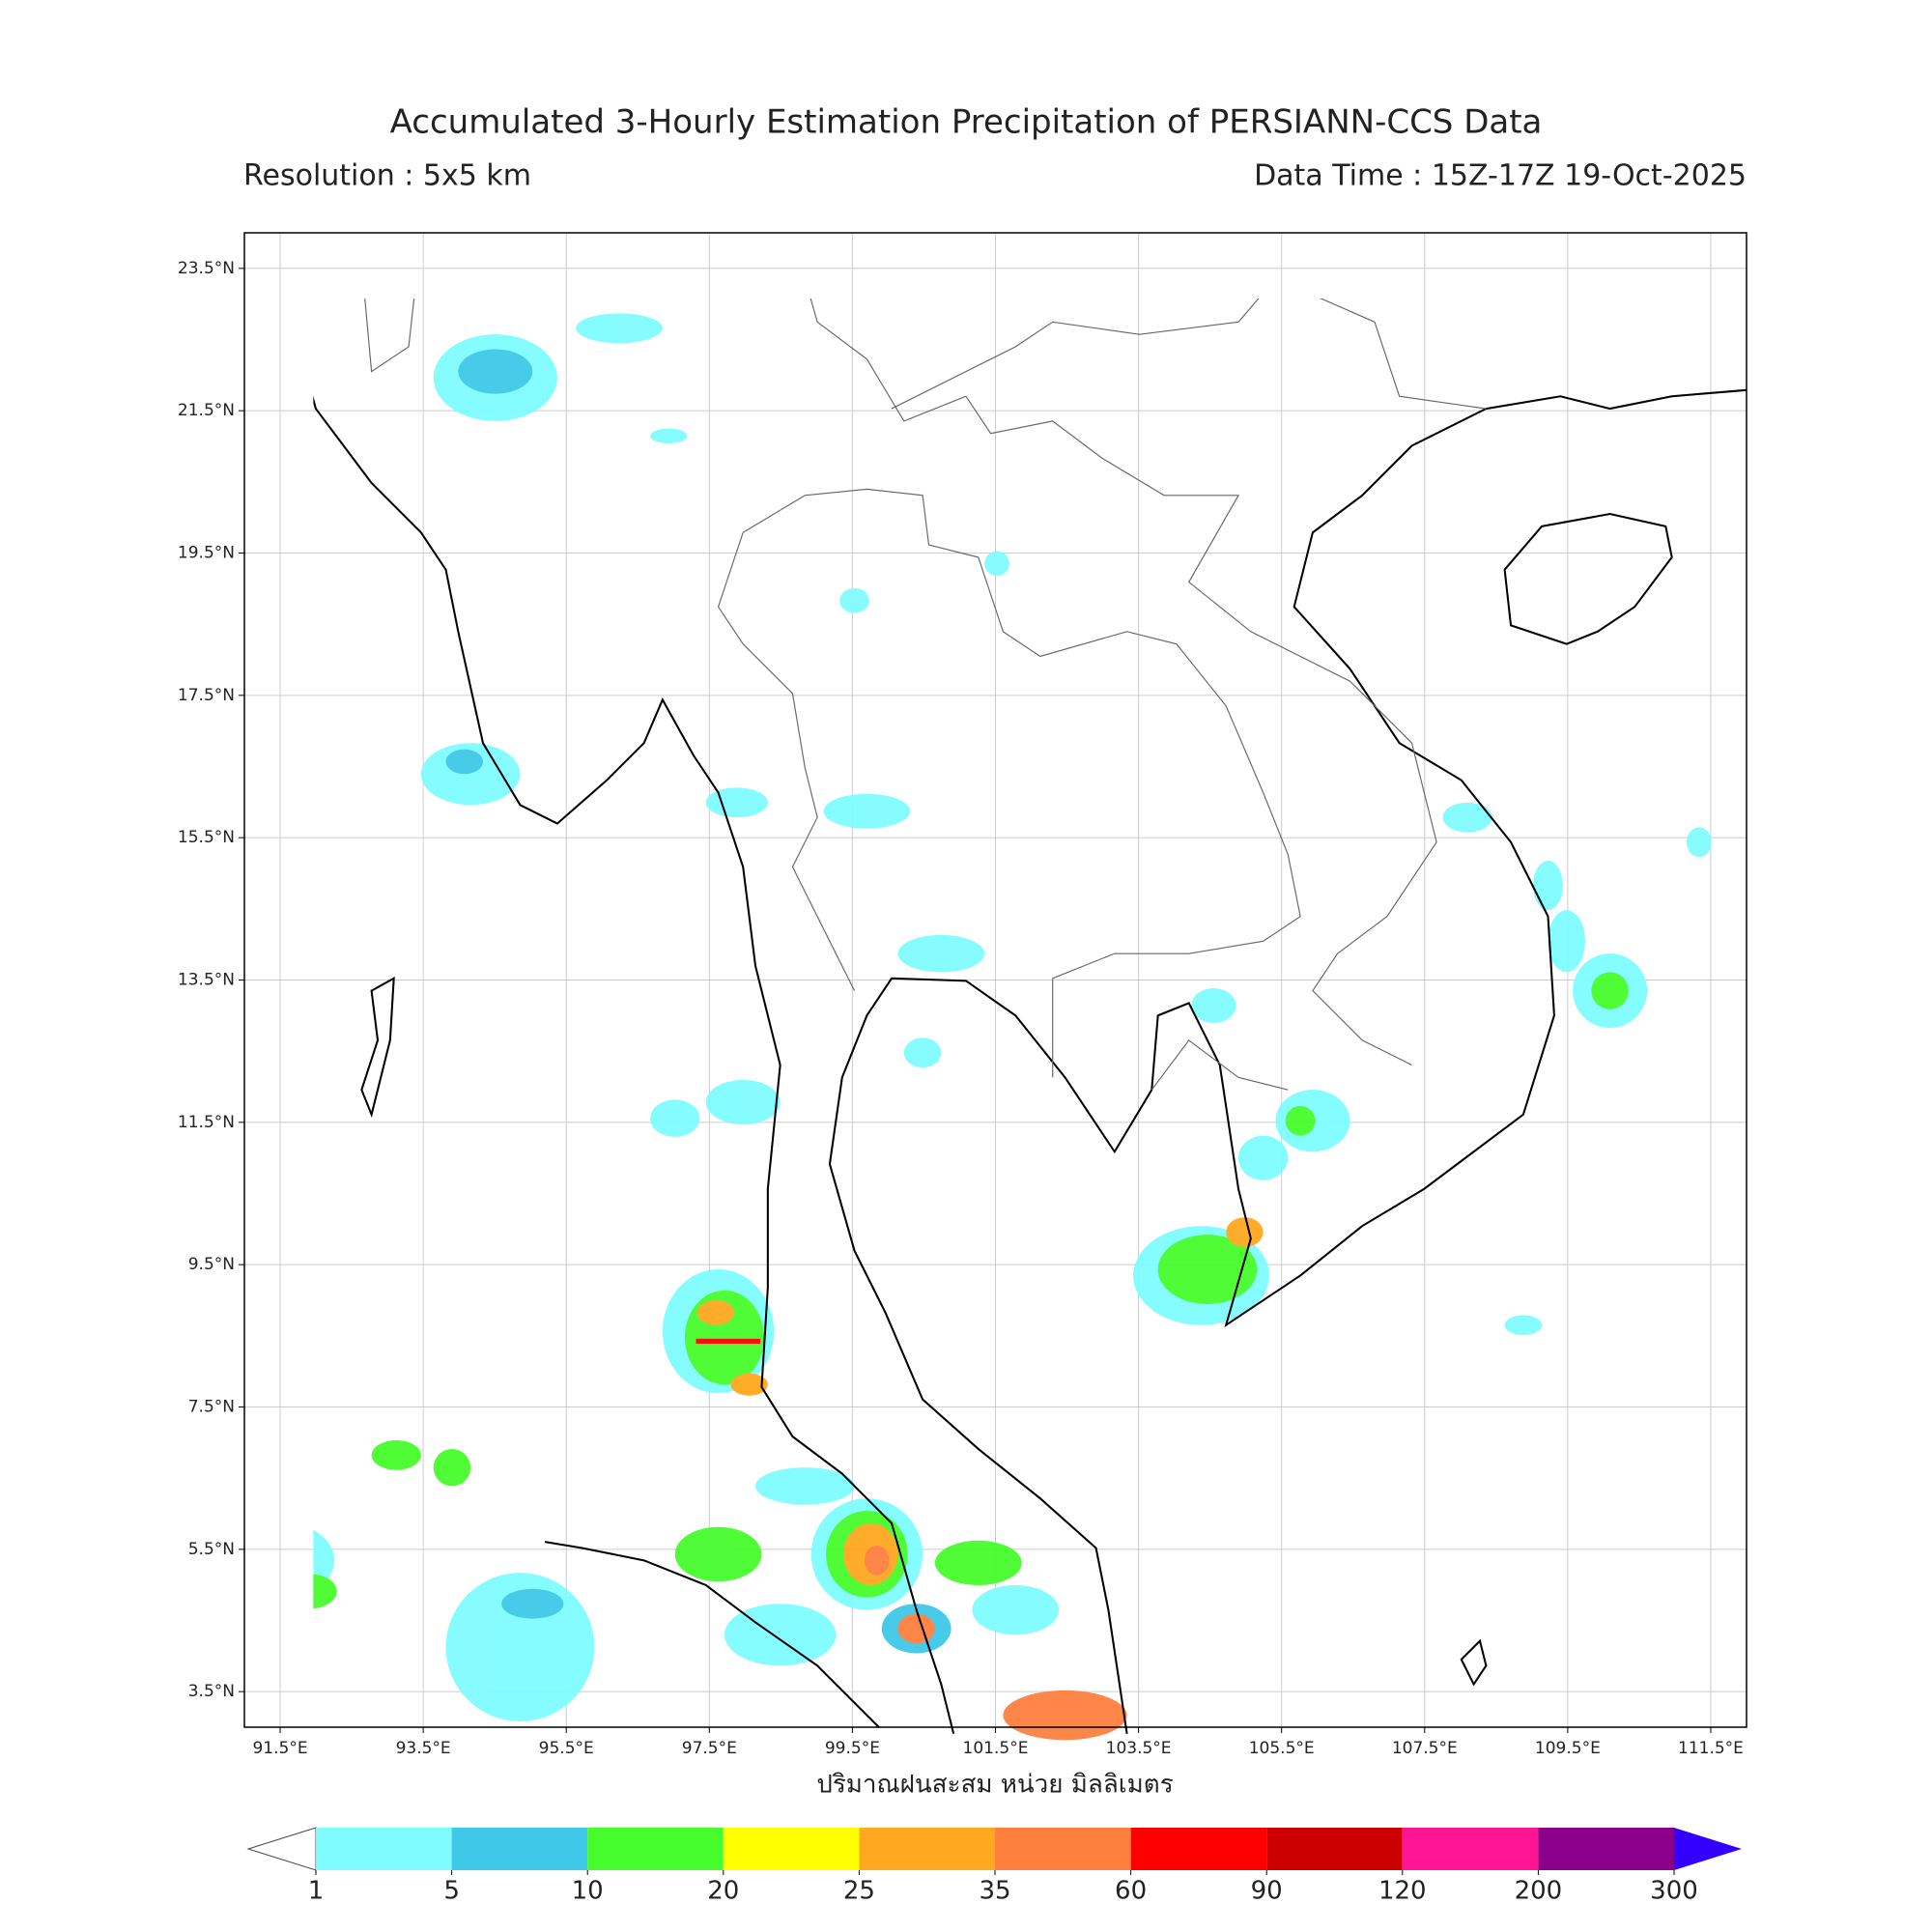  What do you see at coordinates (1267, 1891) in the screenshot?
I see `colorbar-label: 90` at bounding box center [1267, 1891].